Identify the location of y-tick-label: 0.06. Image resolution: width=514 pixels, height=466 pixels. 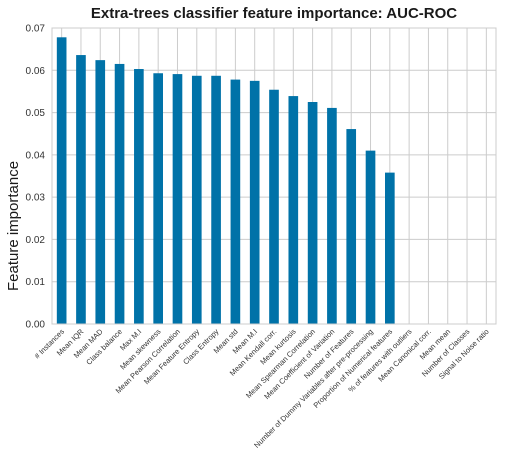
(36, 71).